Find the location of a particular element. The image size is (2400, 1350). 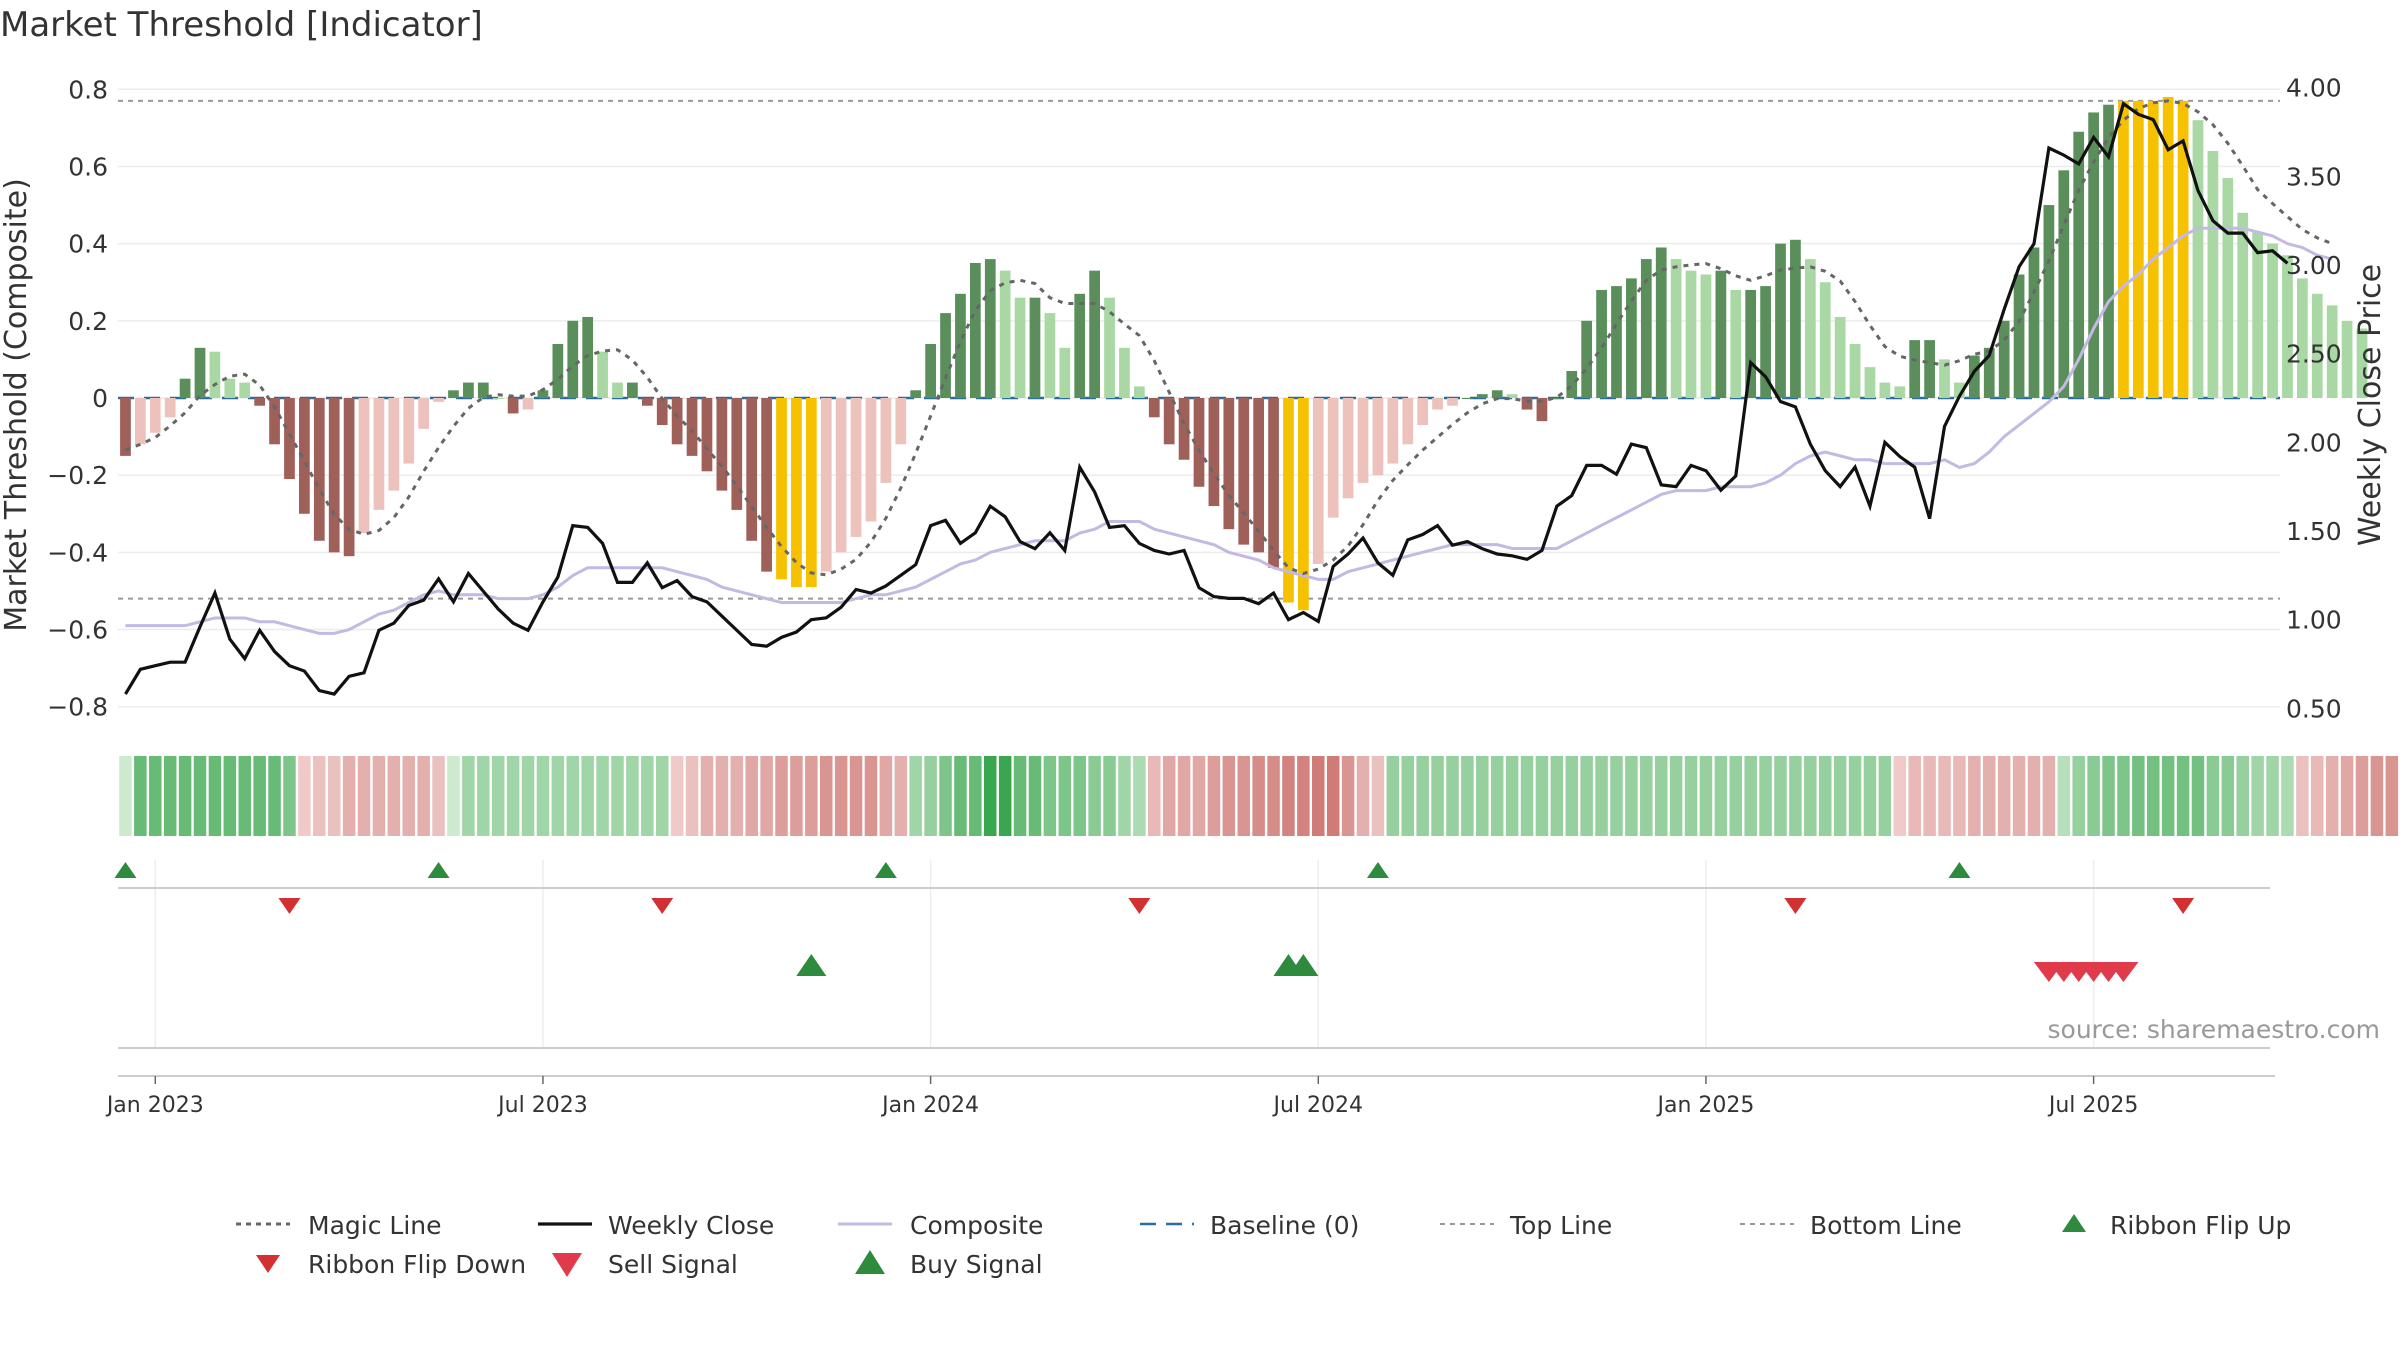

legend-label: Magic Line is located at coordinates (375, 1225).